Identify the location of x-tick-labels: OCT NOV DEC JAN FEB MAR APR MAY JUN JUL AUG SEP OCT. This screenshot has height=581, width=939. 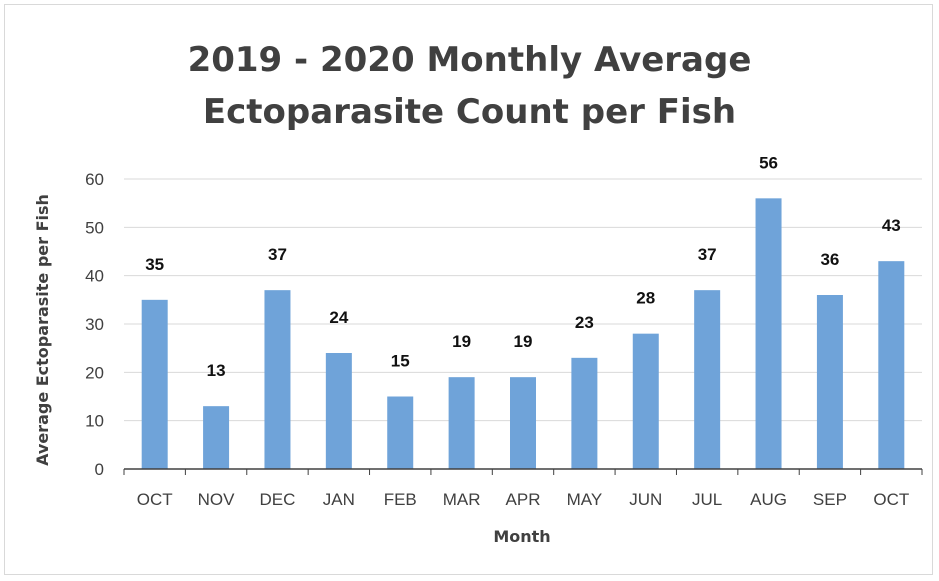
(523, 499).